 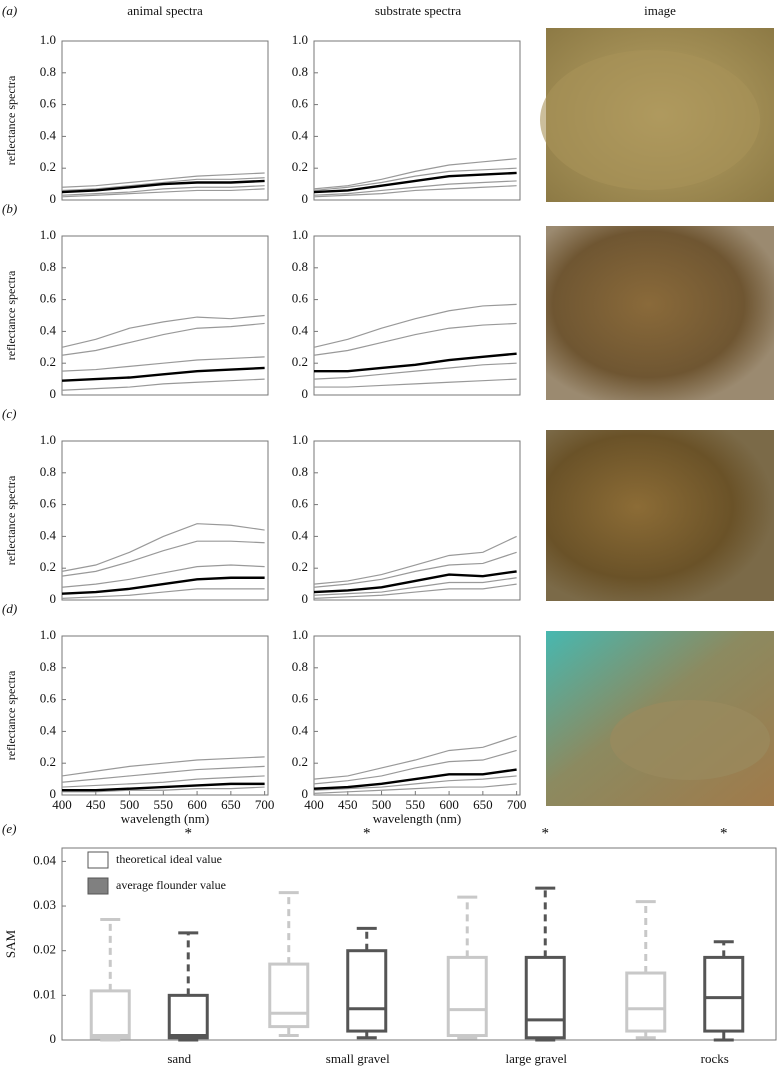 I want to click on column-header: image, so click(x=660, y=10).